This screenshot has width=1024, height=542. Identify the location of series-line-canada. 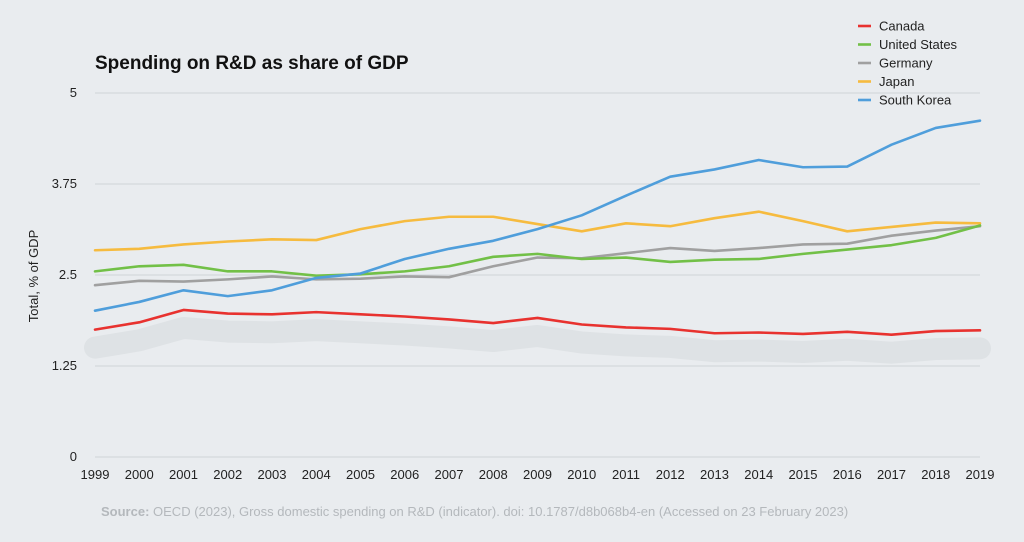
(537, 322).